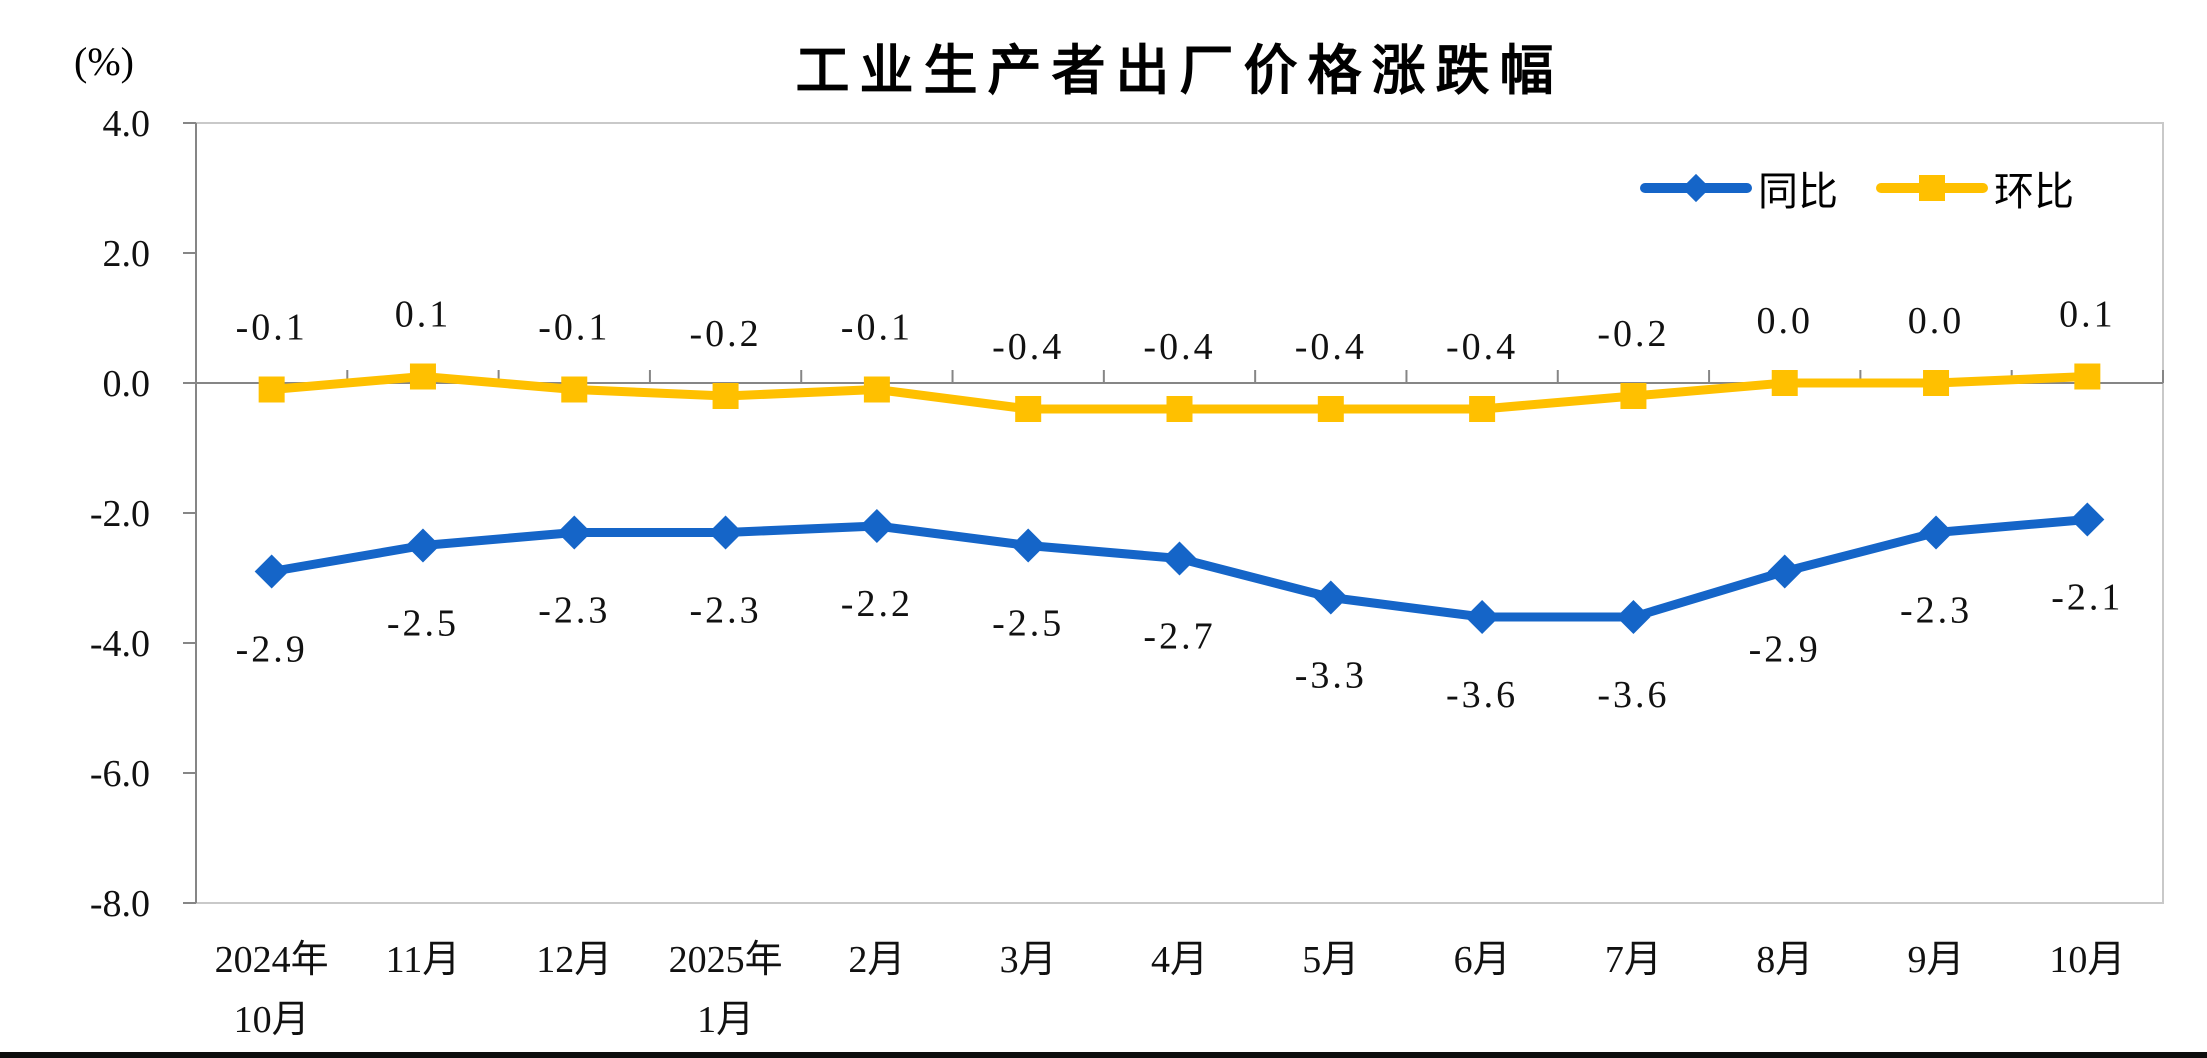 The width and height of the screenshot is (2207, 1058). Describe the element at coordinates (1696, 188) in the screenshot. I see `yoy-line-diamond-icon` at that location.